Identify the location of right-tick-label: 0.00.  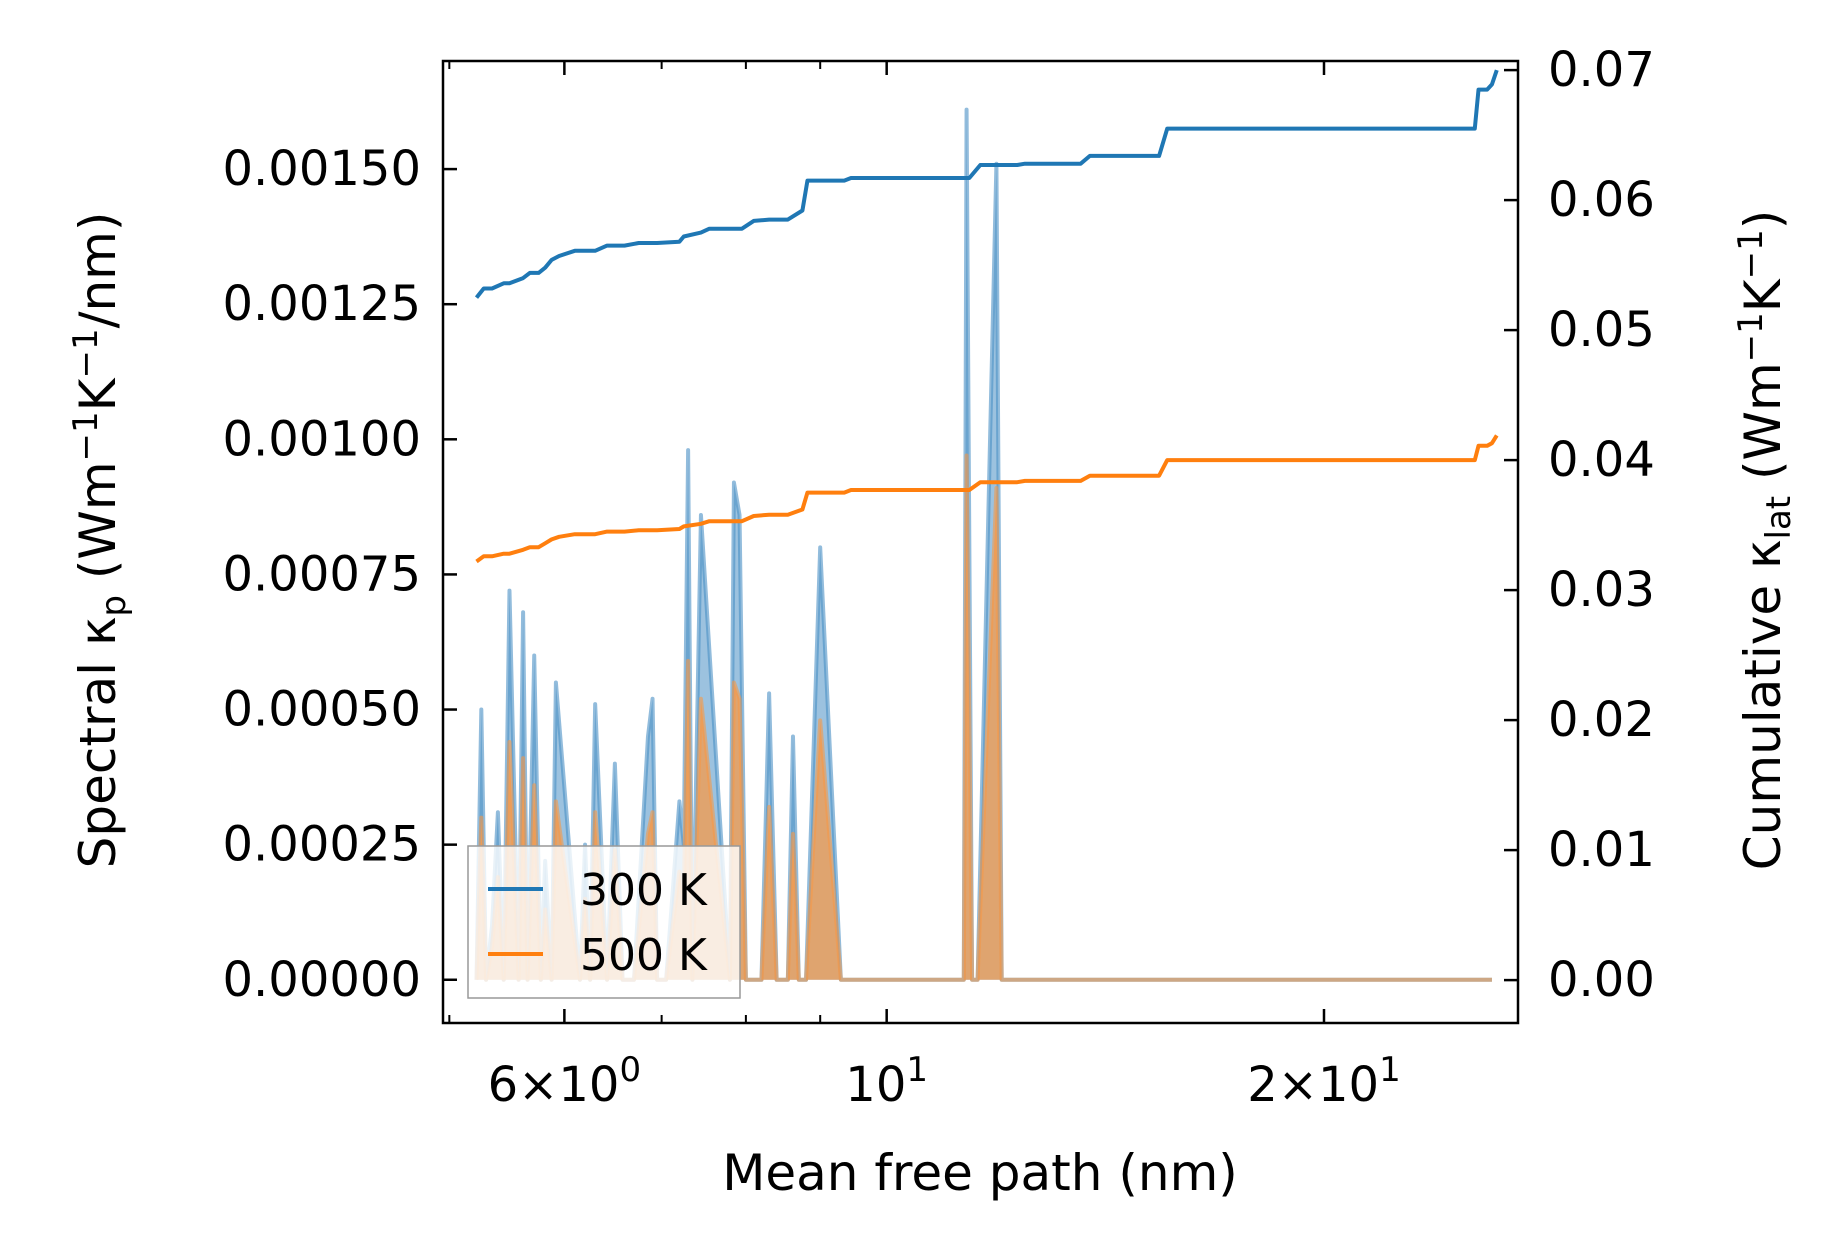
(1601, 980).